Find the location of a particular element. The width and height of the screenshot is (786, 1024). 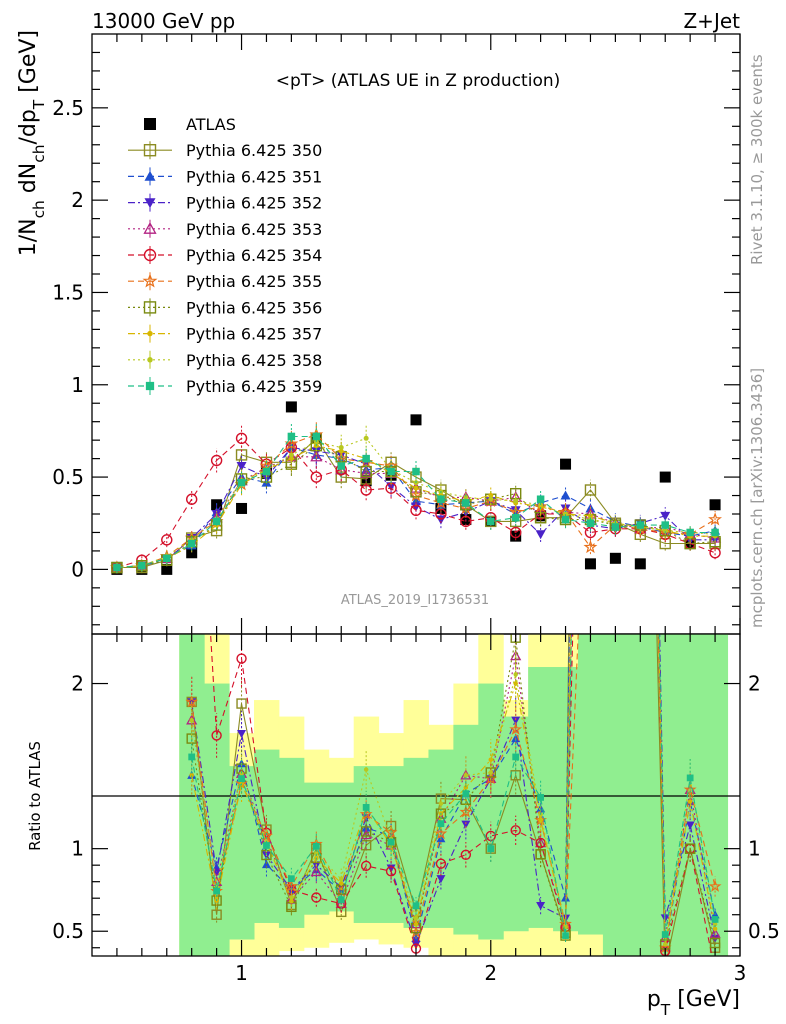

header-energy: 13000 GeV pp is located at coordinates (163, 21).